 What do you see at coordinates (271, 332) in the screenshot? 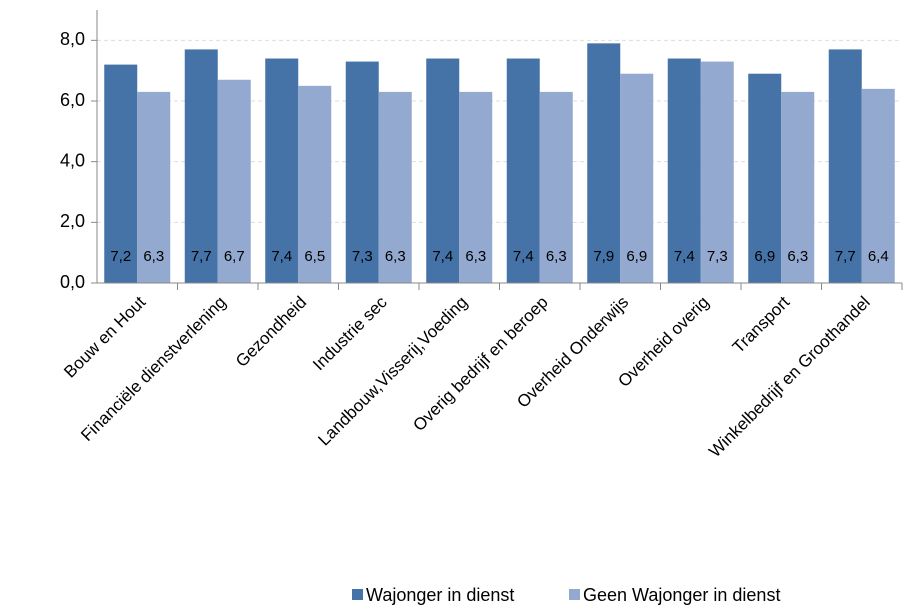
I see `x-tick-label: Gezondheid` at bounding box center [271, 332].